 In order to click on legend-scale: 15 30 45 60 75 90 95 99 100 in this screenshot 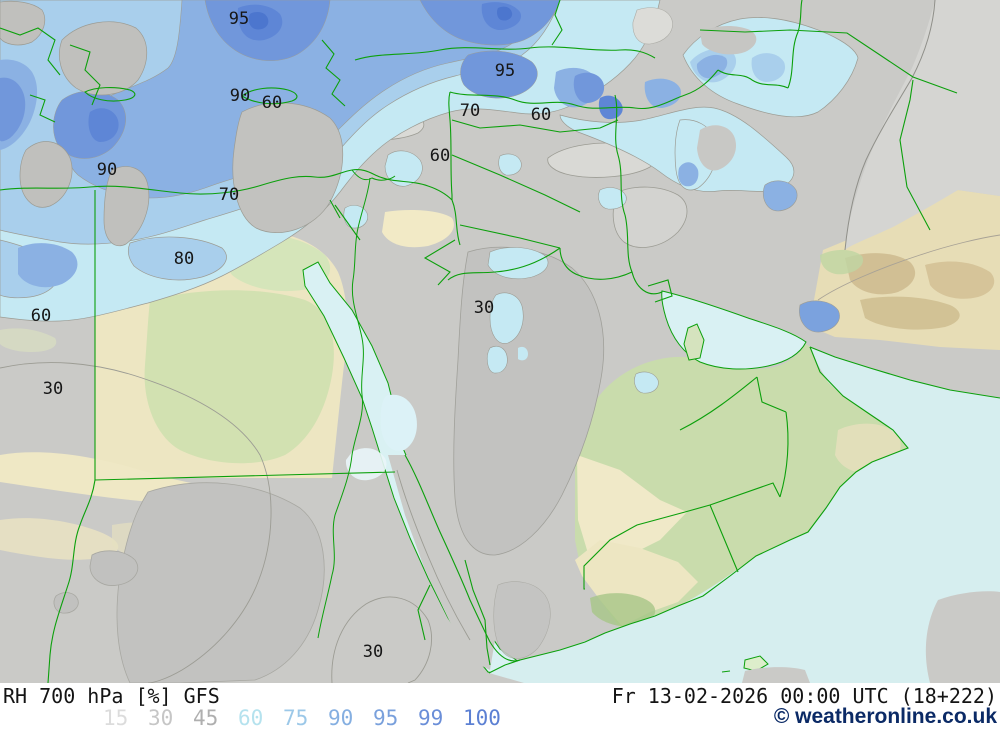, I will do `click(305, 718)`.